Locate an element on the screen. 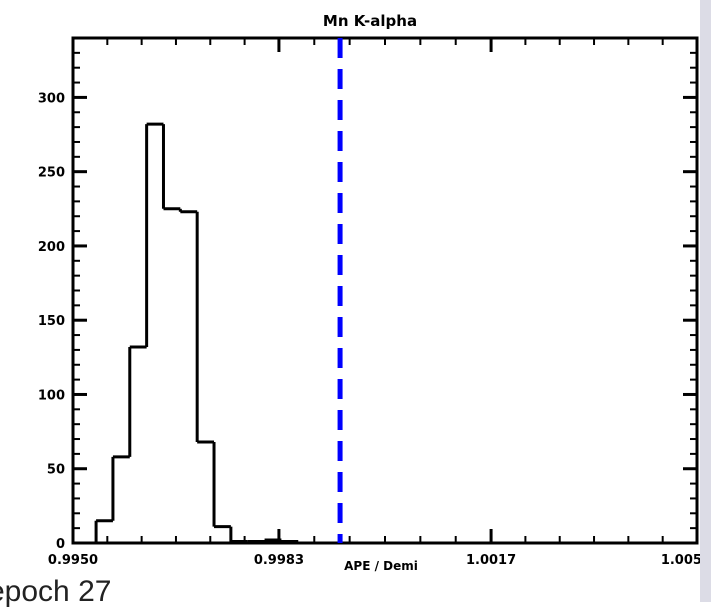 Image resolution: width=711 pixels, height=612 pixels. x-tick-label: 1.0050 is located at coordinates (686, 560).